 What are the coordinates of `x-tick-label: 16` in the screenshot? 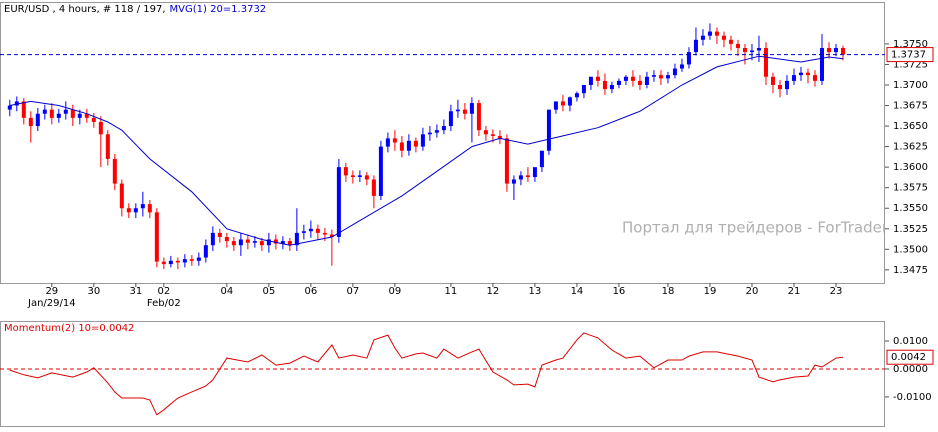 It's located at (619, 291).